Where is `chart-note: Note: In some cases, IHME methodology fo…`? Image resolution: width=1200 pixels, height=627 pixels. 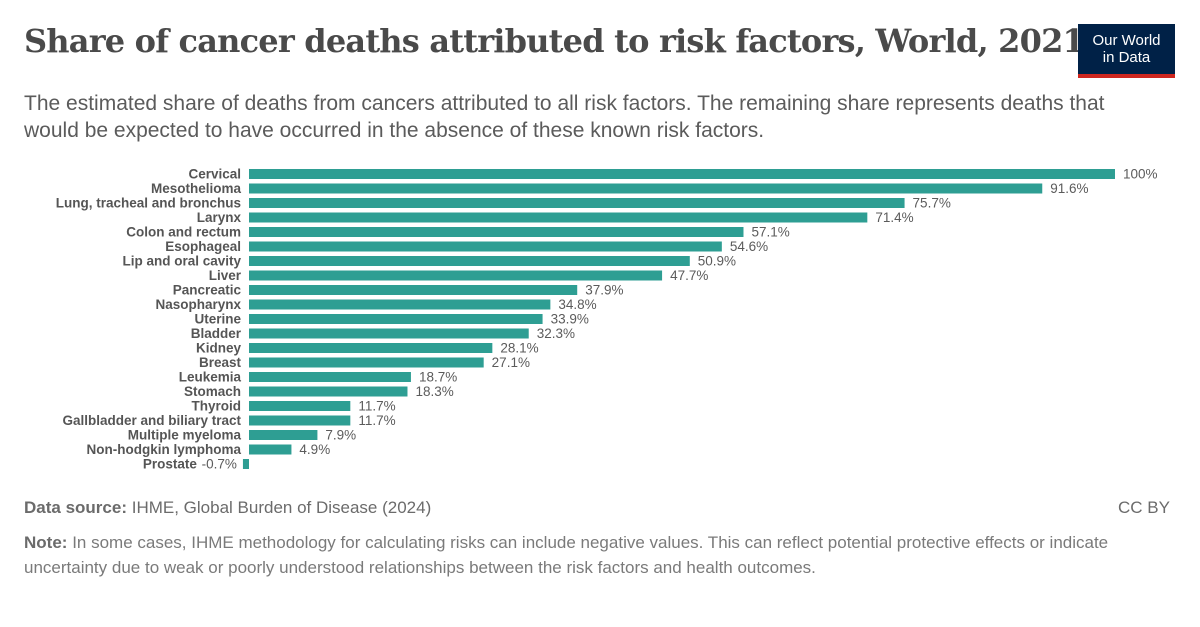
chart-note: Note: In some cases, IHME methodology fo… is located at coordinates (599, 555).